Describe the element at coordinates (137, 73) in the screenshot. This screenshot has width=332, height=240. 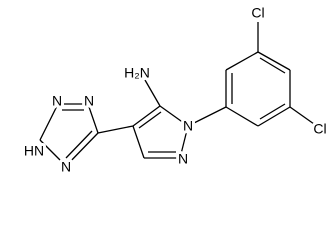
I see `atom-label: H₂N` at that location.